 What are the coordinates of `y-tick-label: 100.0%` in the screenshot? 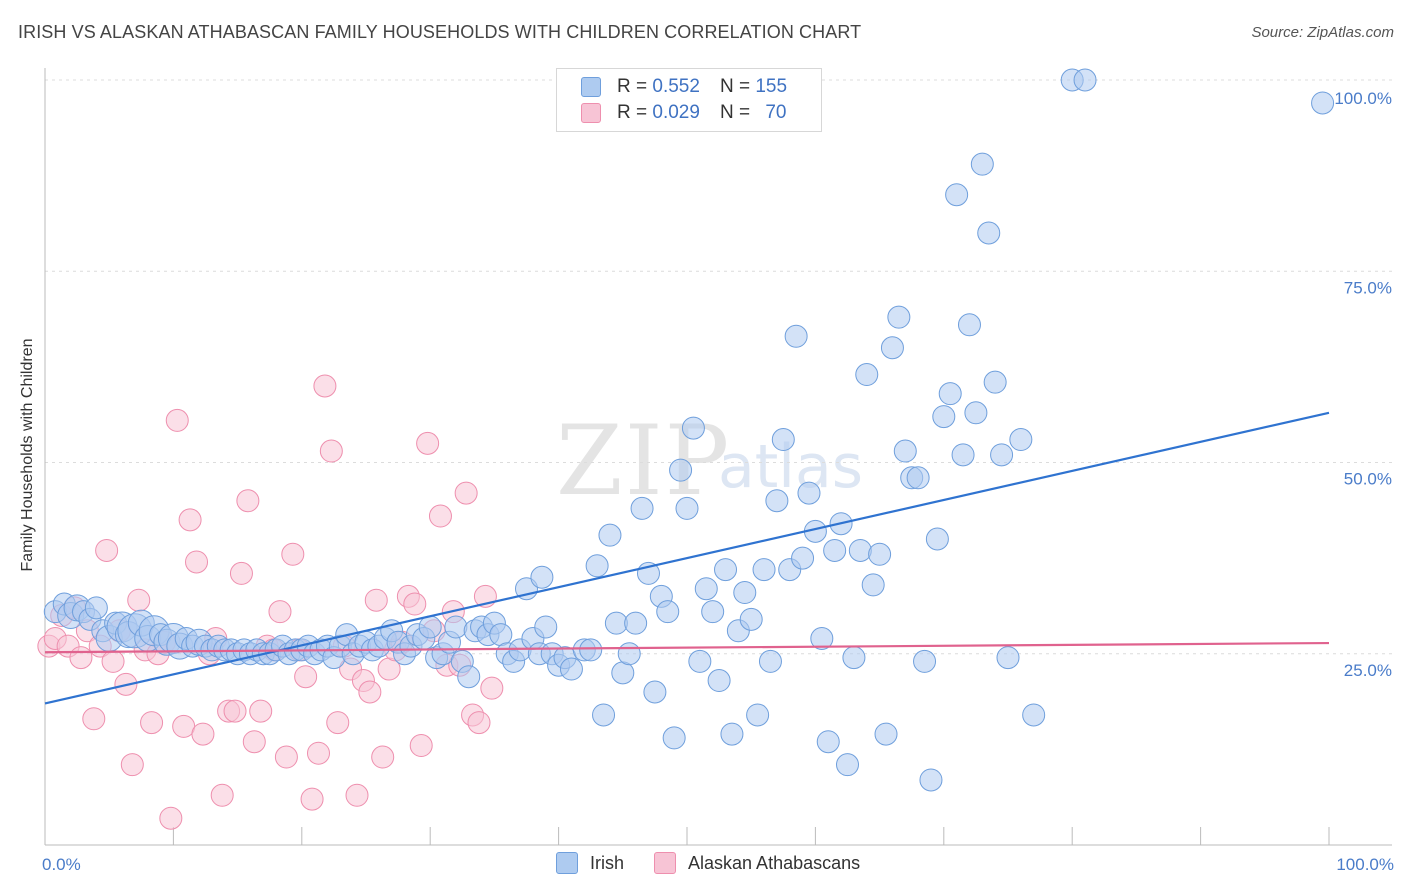 It's located at (1363, 98).